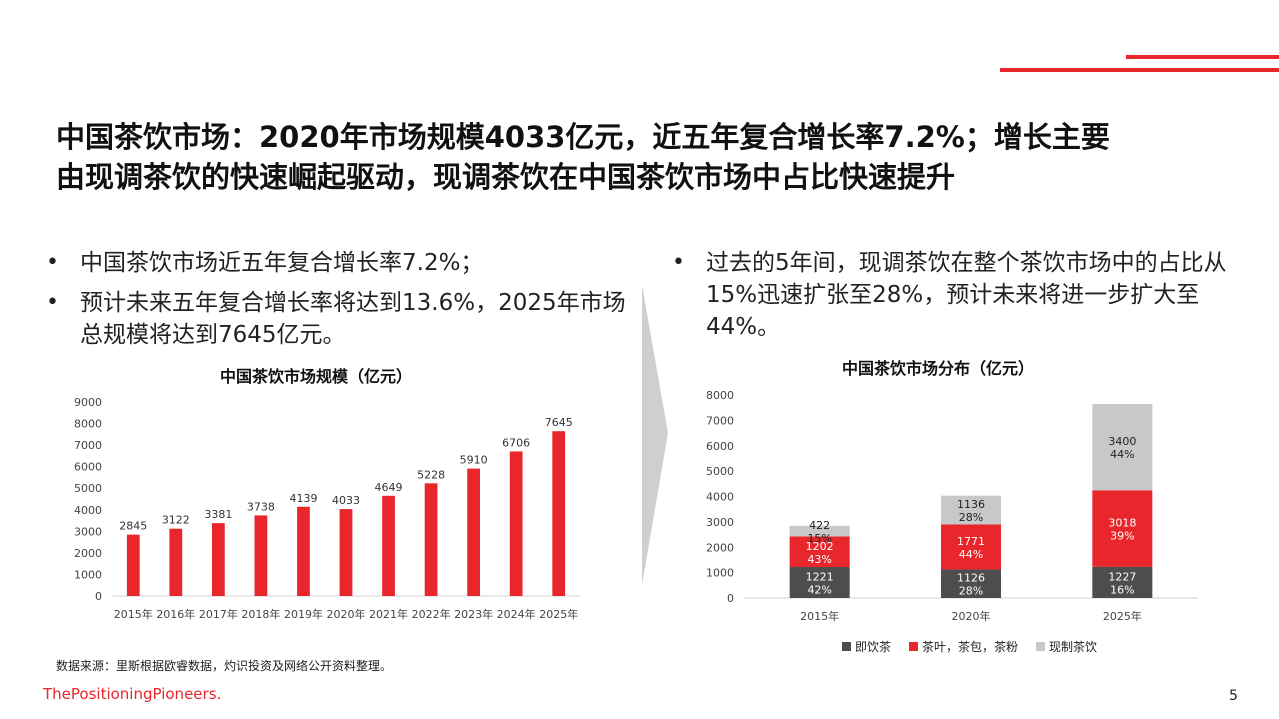  Describe the element at coordinates (389, 487) in the screenshot. I see `bar-value-label: 4649` at that location.